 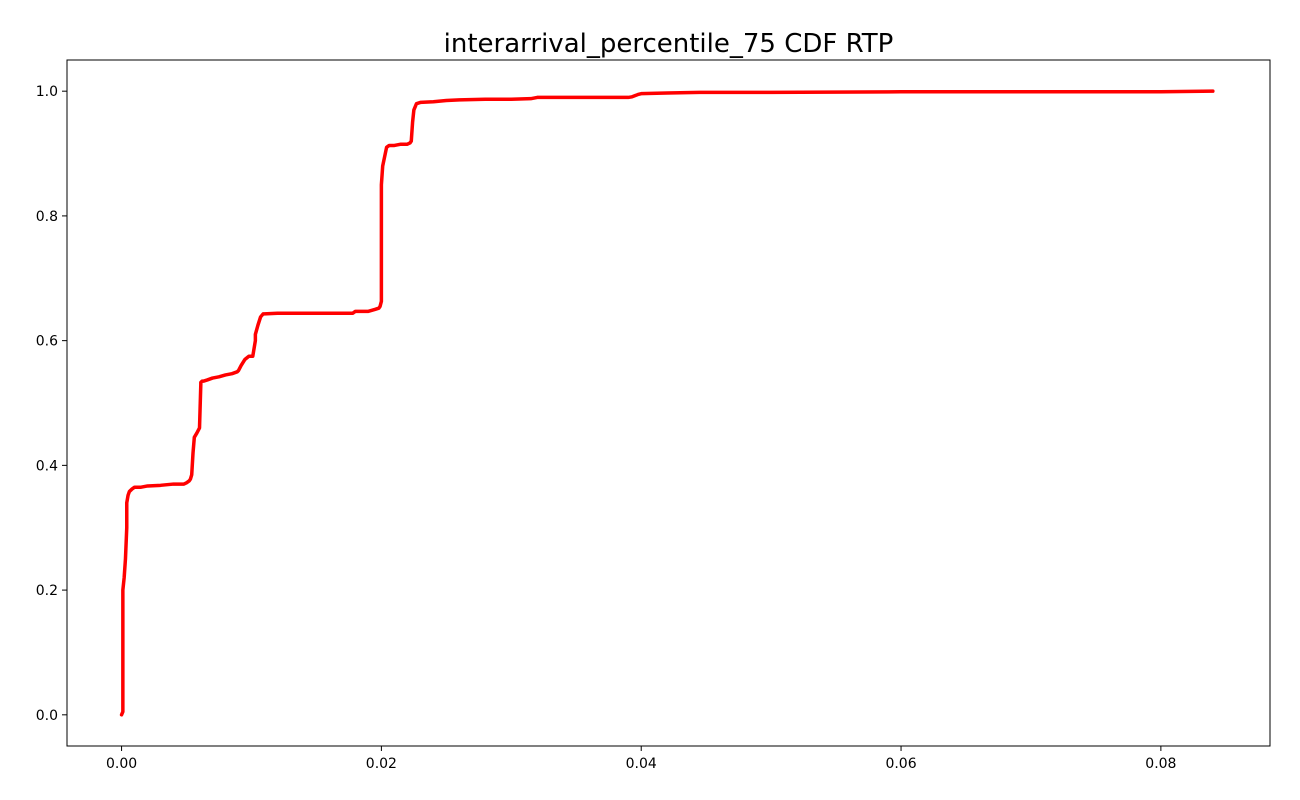 What do you see at coordinates (1160, 764) in the screenshot?
I see `x-tick-label: 0.08` at bounding box center [1160, 764].